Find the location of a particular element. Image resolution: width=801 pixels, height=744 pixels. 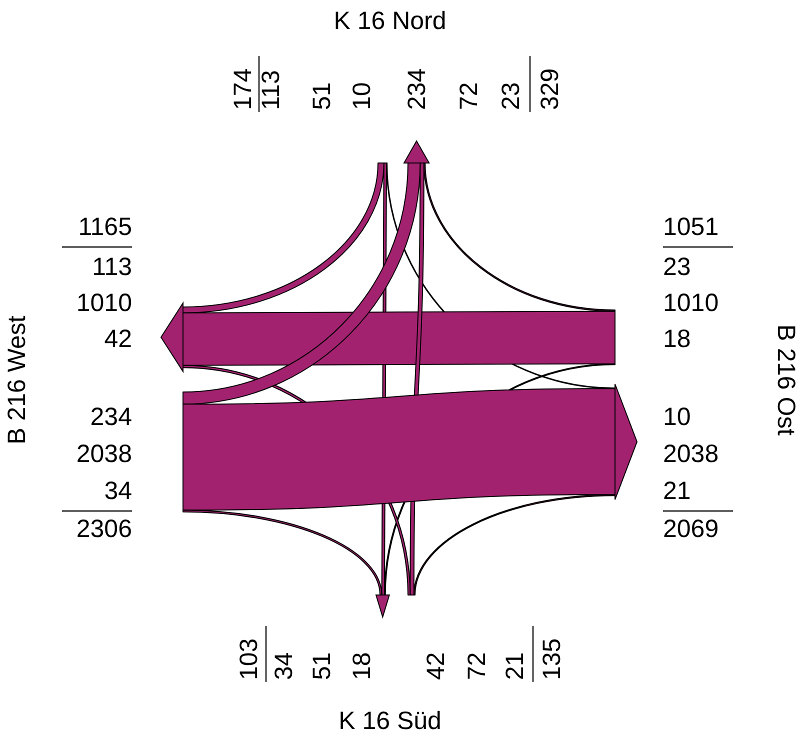

text: 21 is located at coordinates (514, 666).